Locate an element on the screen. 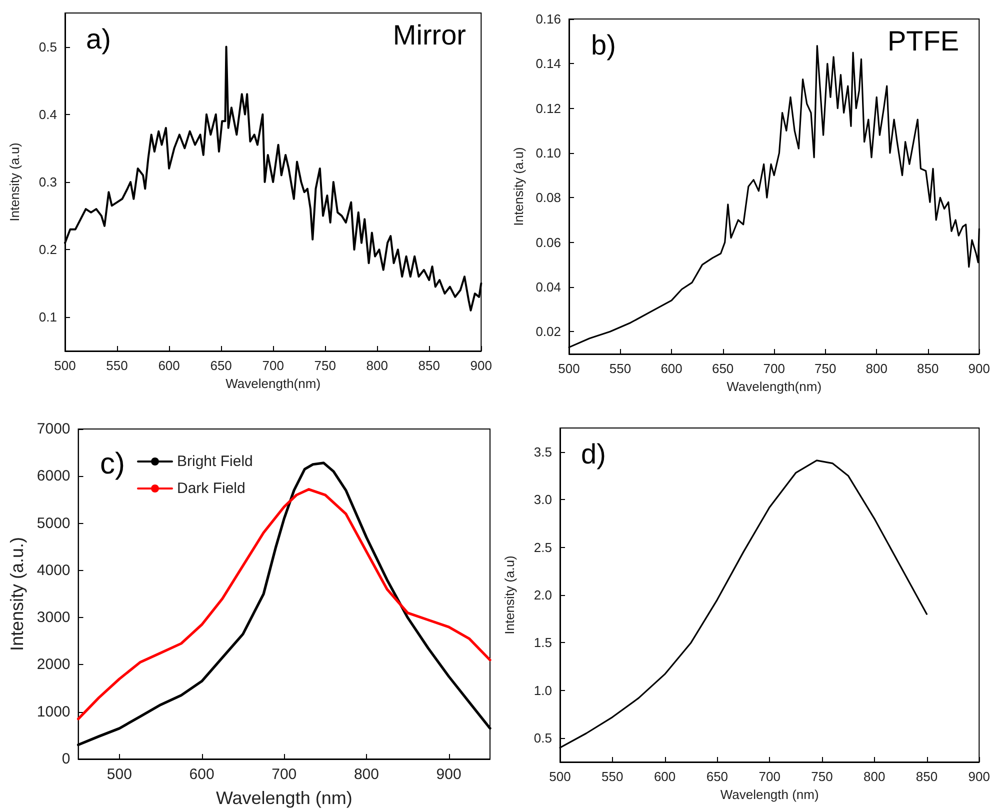 The height and width of the screenshot is (812, 993). y-tick-label: 0 is located at coordinates (66, 759).